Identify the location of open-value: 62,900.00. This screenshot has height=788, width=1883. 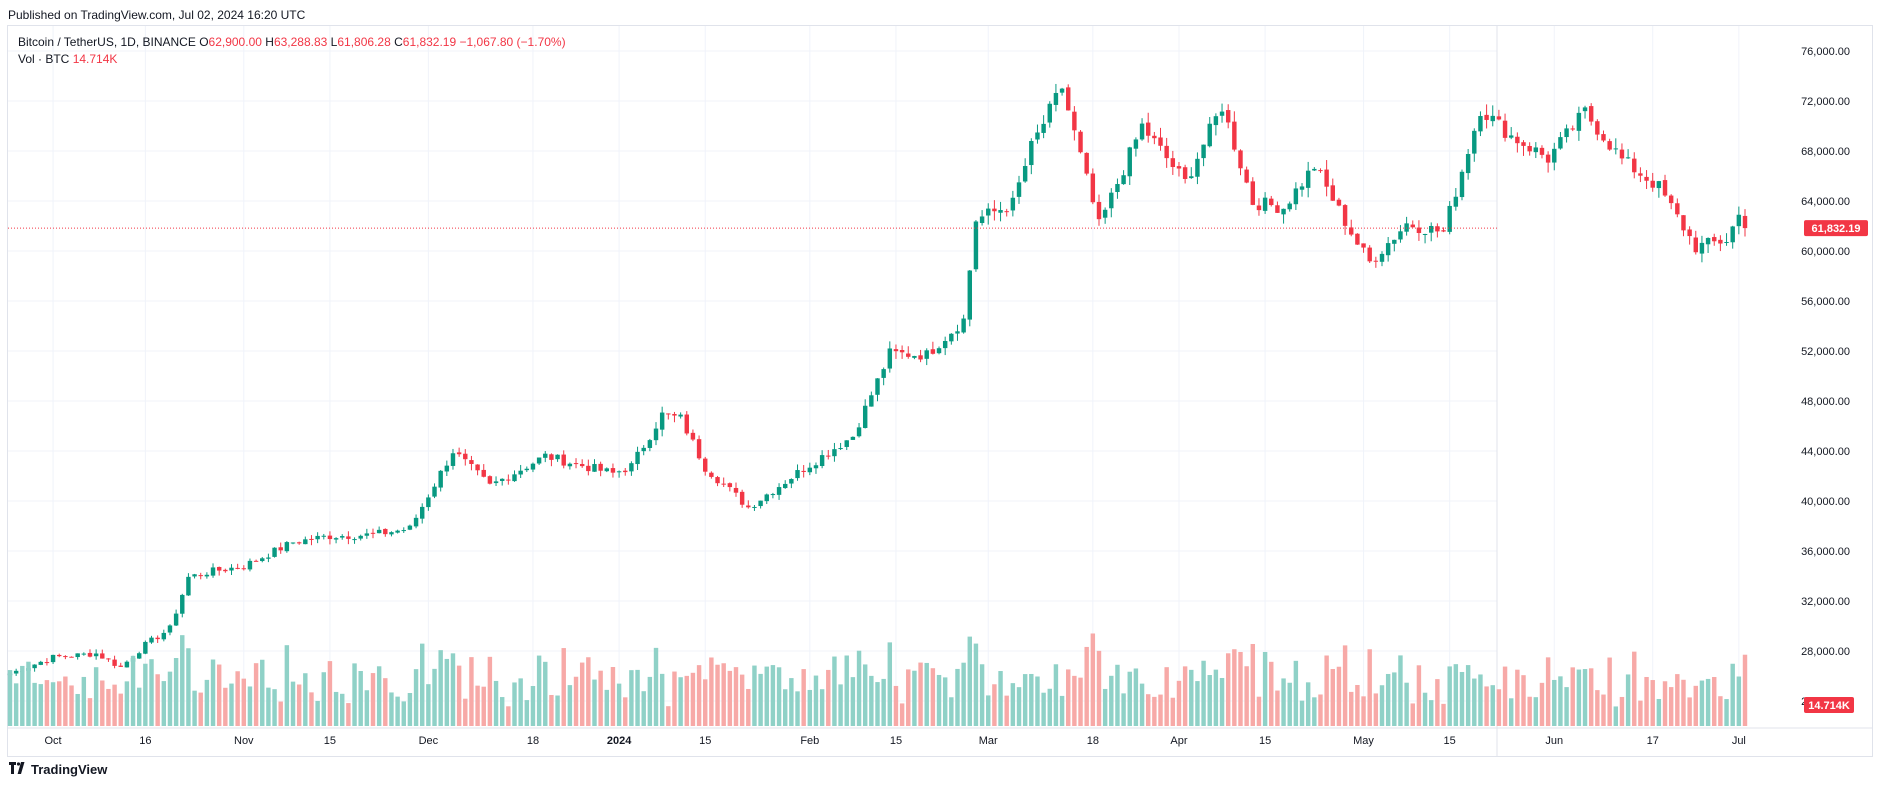
(235, 42).